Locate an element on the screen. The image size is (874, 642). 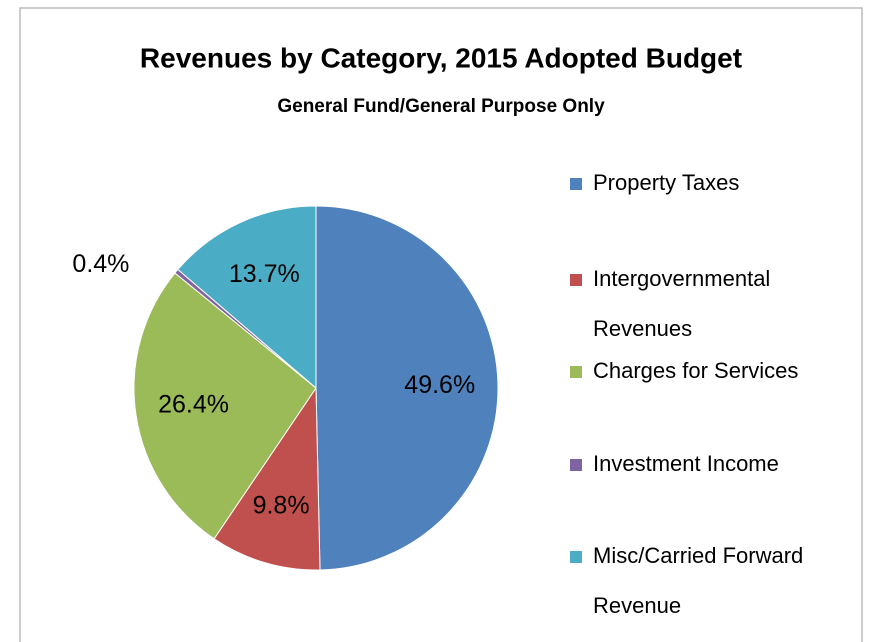
legend-line: Revenues is located at coordinates (642, 328).